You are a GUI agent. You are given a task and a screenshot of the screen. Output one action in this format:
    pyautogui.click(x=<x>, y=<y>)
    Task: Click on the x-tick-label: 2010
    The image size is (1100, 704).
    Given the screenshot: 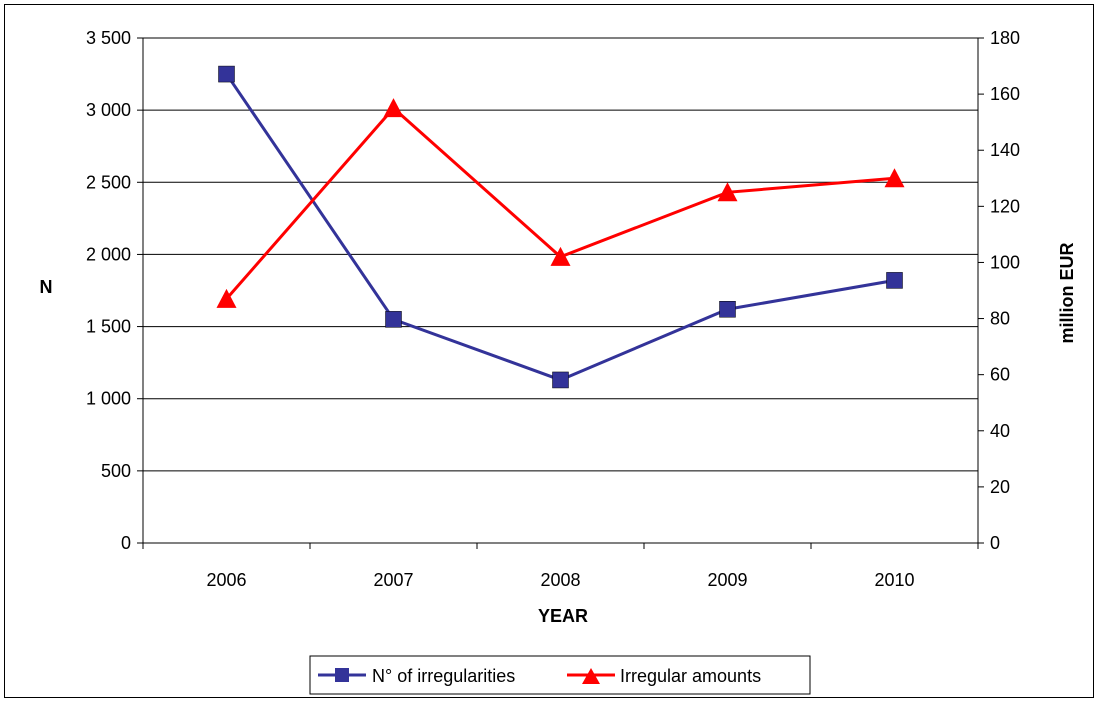 What is the action you would take?
    pyautogui.click(x=894, y=580)
    